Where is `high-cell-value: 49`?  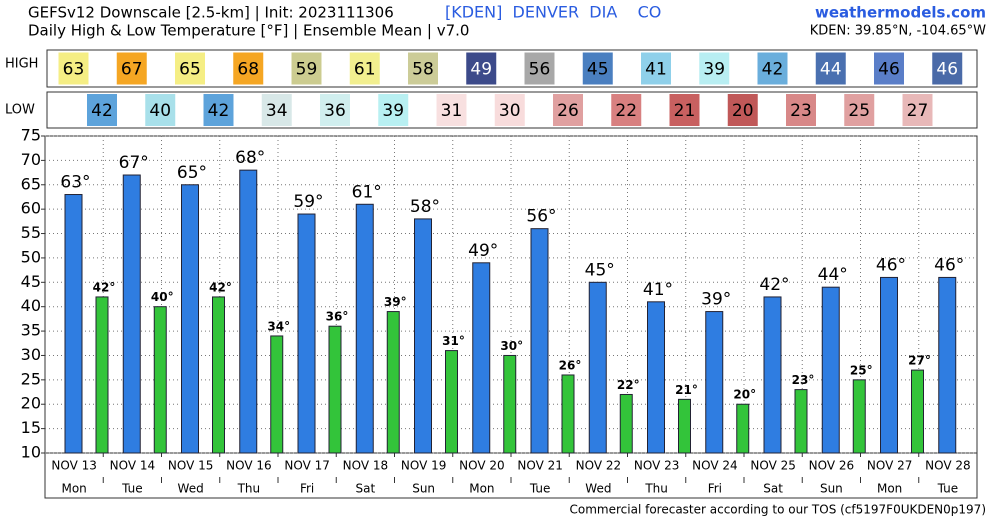
high-cell-value: 49 is located at coordinates (481, 70).